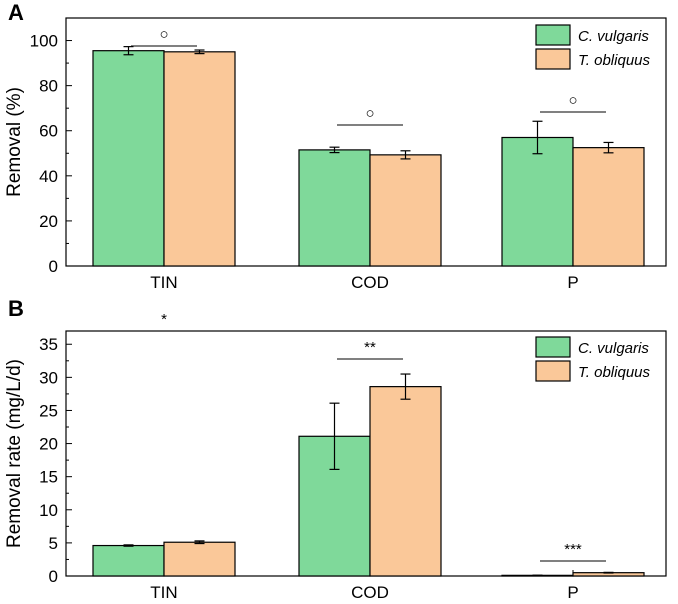  I want to click on y-tick-label: 60, so click(48, 131).